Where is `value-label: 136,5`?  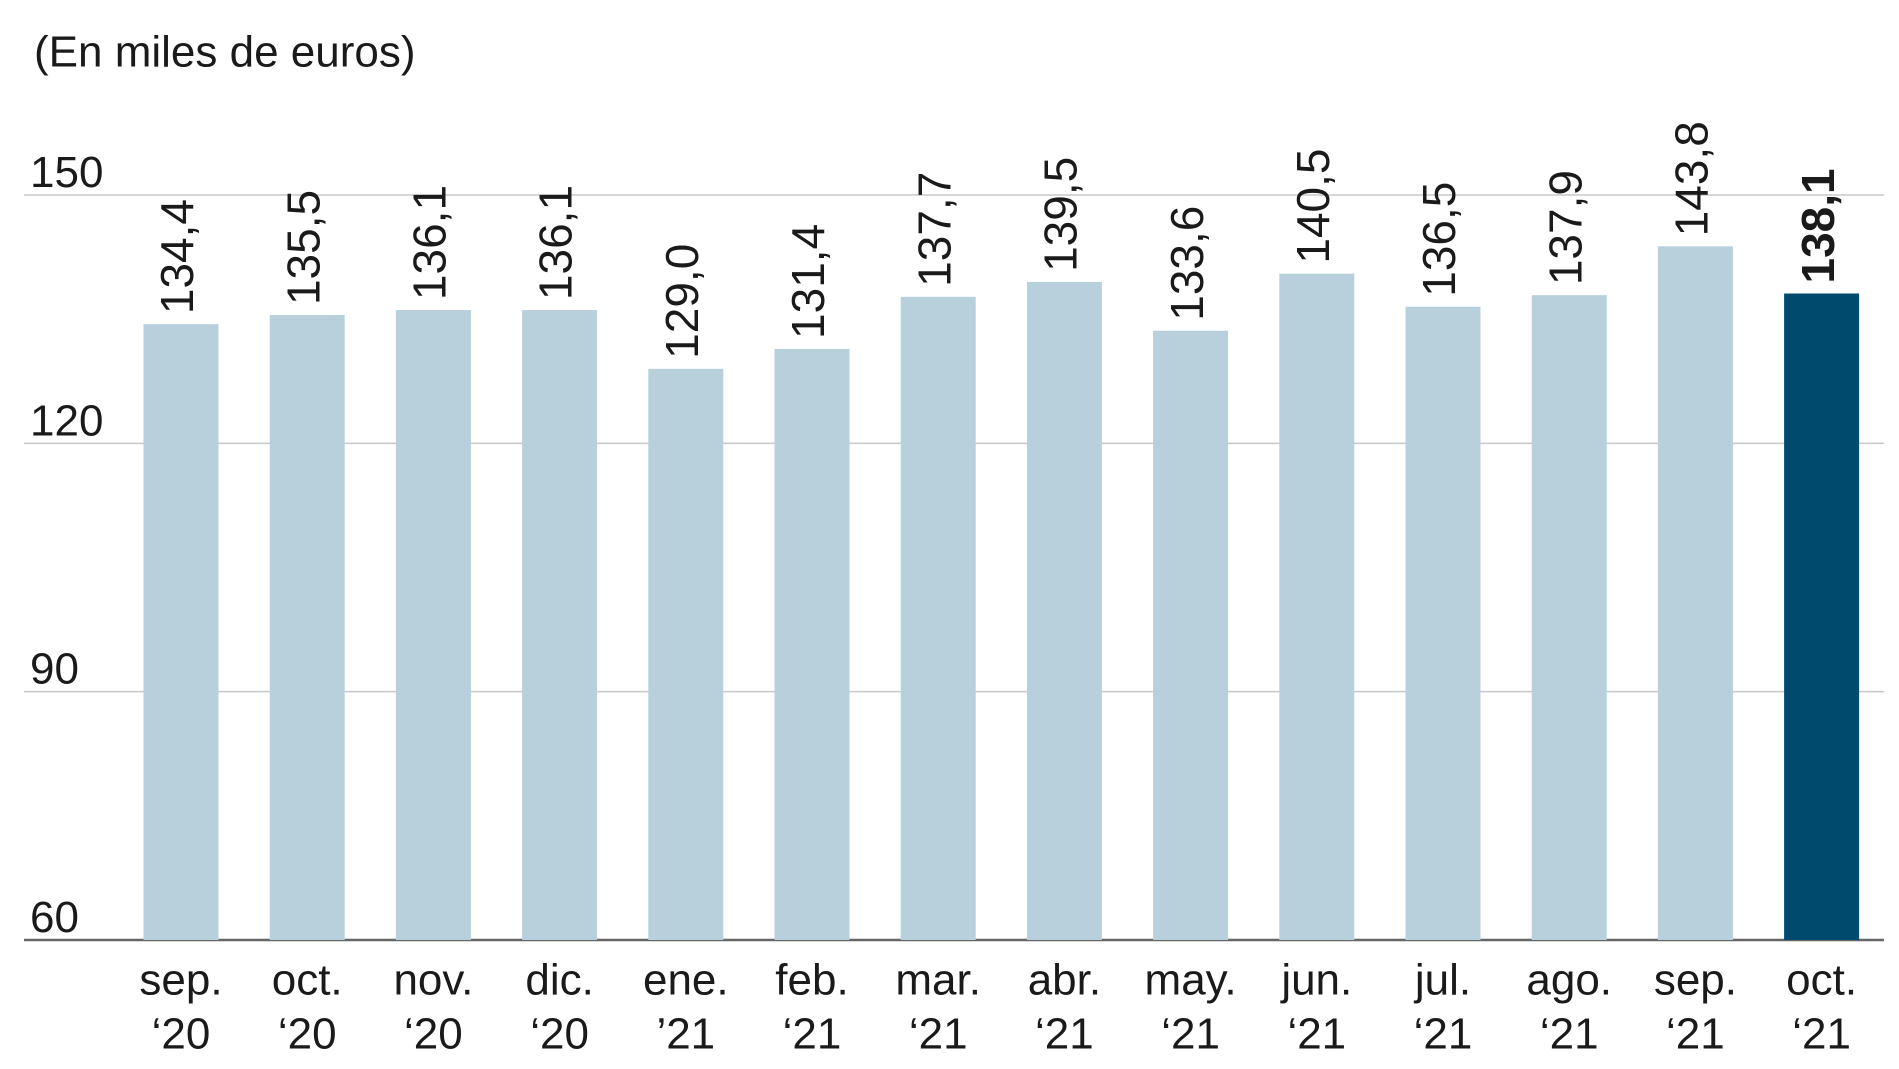
value-label: 136,5 is located at coordinates (1439, 239).